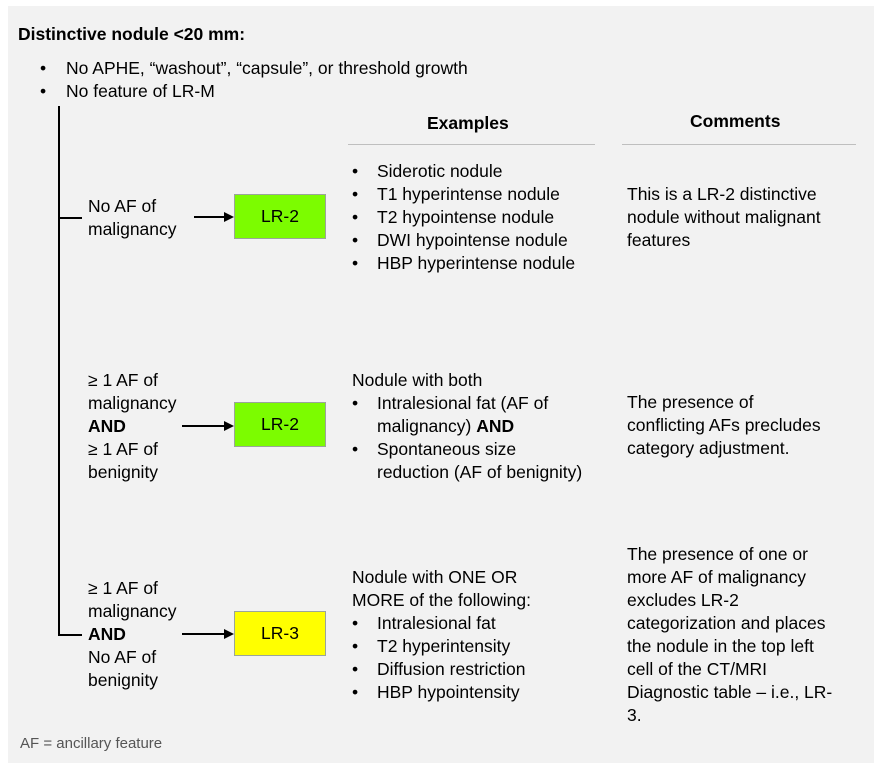 The image size is (882, 766). Describe the element at coordinates (697, 669) in the screenshot. I see `comment-line: cell of the CT/MRI` at that location.